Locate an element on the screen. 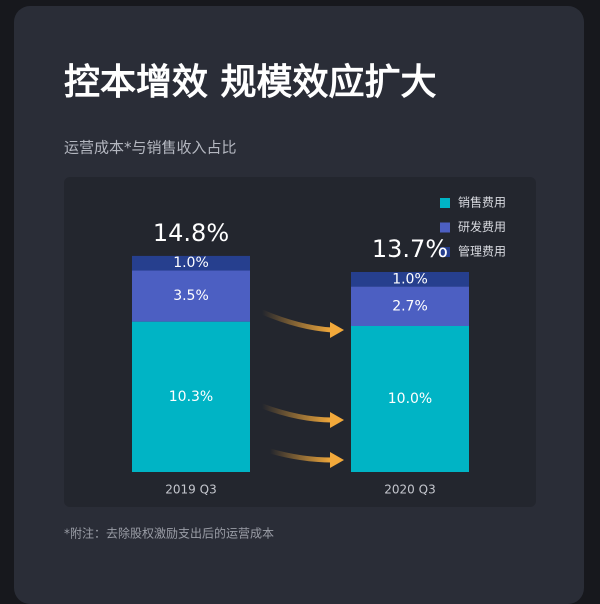  total-label: 14.8% is located at coordinates (191, 233).